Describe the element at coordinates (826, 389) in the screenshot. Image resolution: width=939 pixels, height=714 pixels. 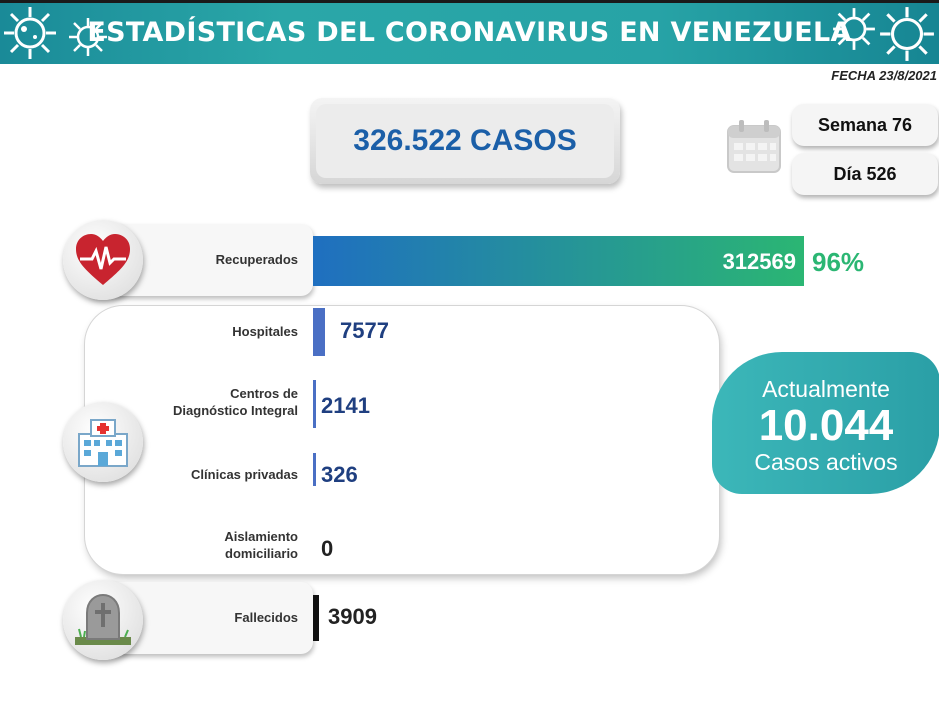
I see `active-cases-caption: Actualmente` at that location.